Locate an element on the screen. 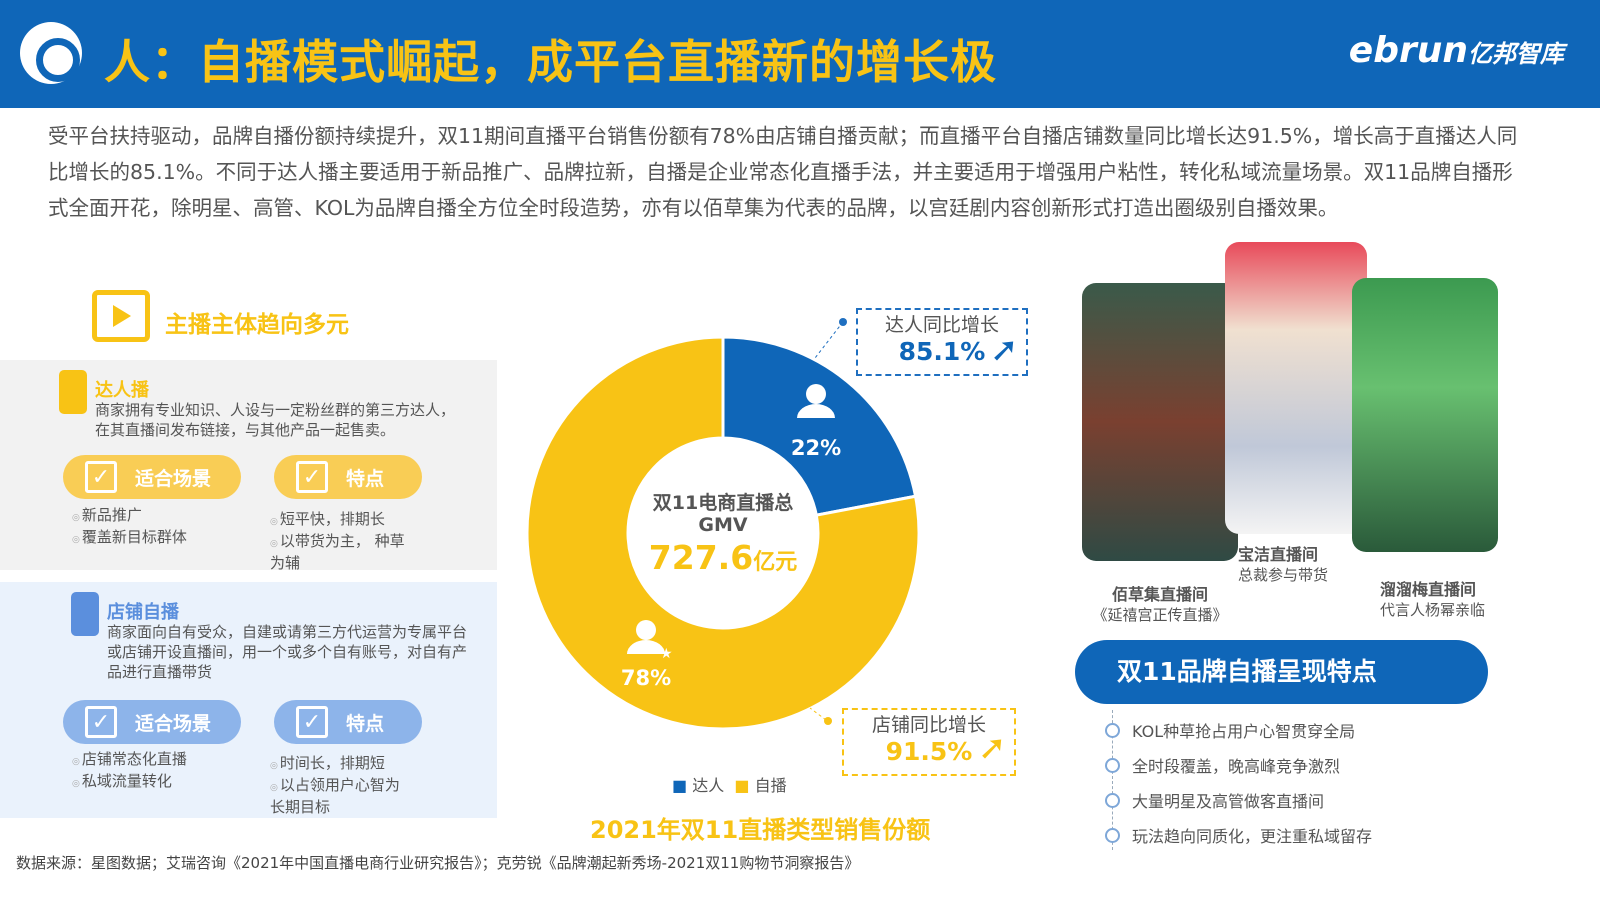 The width and height of the screenshot is (1600, 900). callout-value: 91.5% is located at coordinates (929, 751).